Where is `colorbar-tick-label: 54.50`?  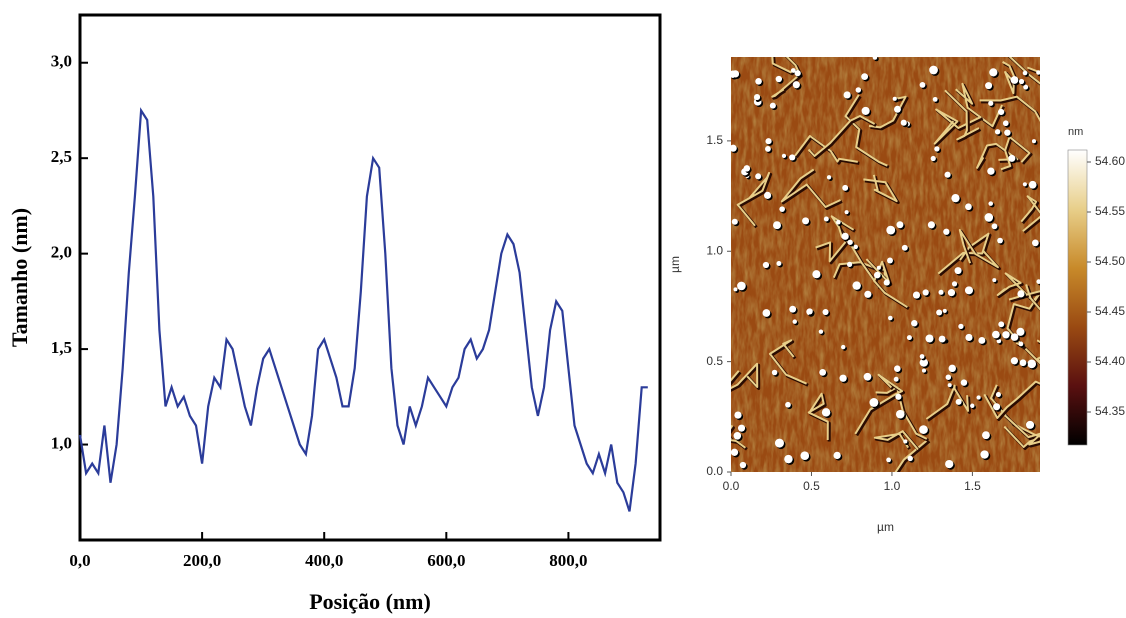
colorbar-tick-label: 54.50 is located at coordinates (1110, 261).